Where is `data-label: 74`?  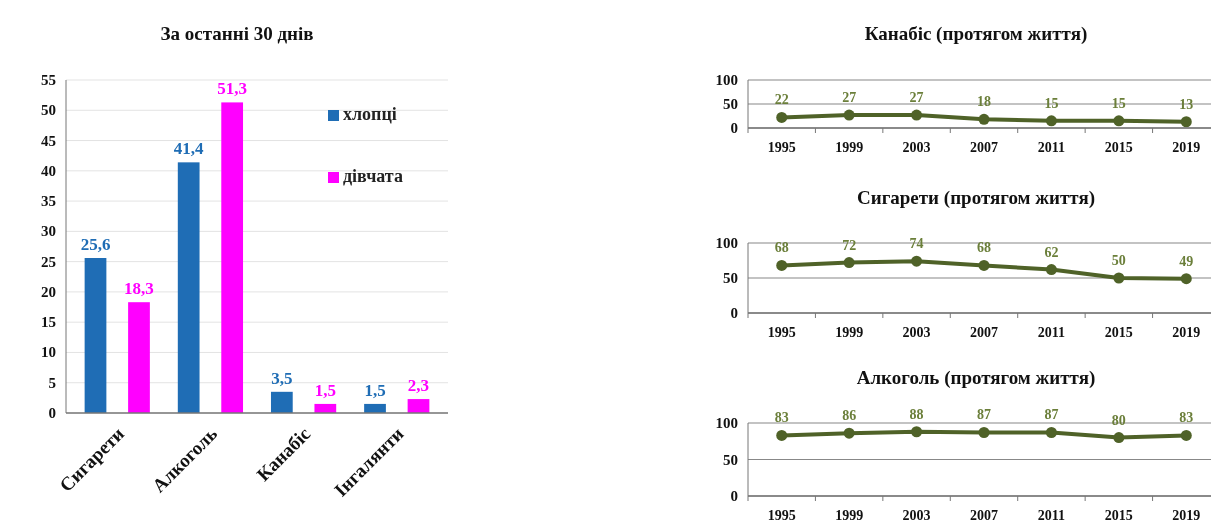
data-label: 74 is located at coordinates (916, 244).